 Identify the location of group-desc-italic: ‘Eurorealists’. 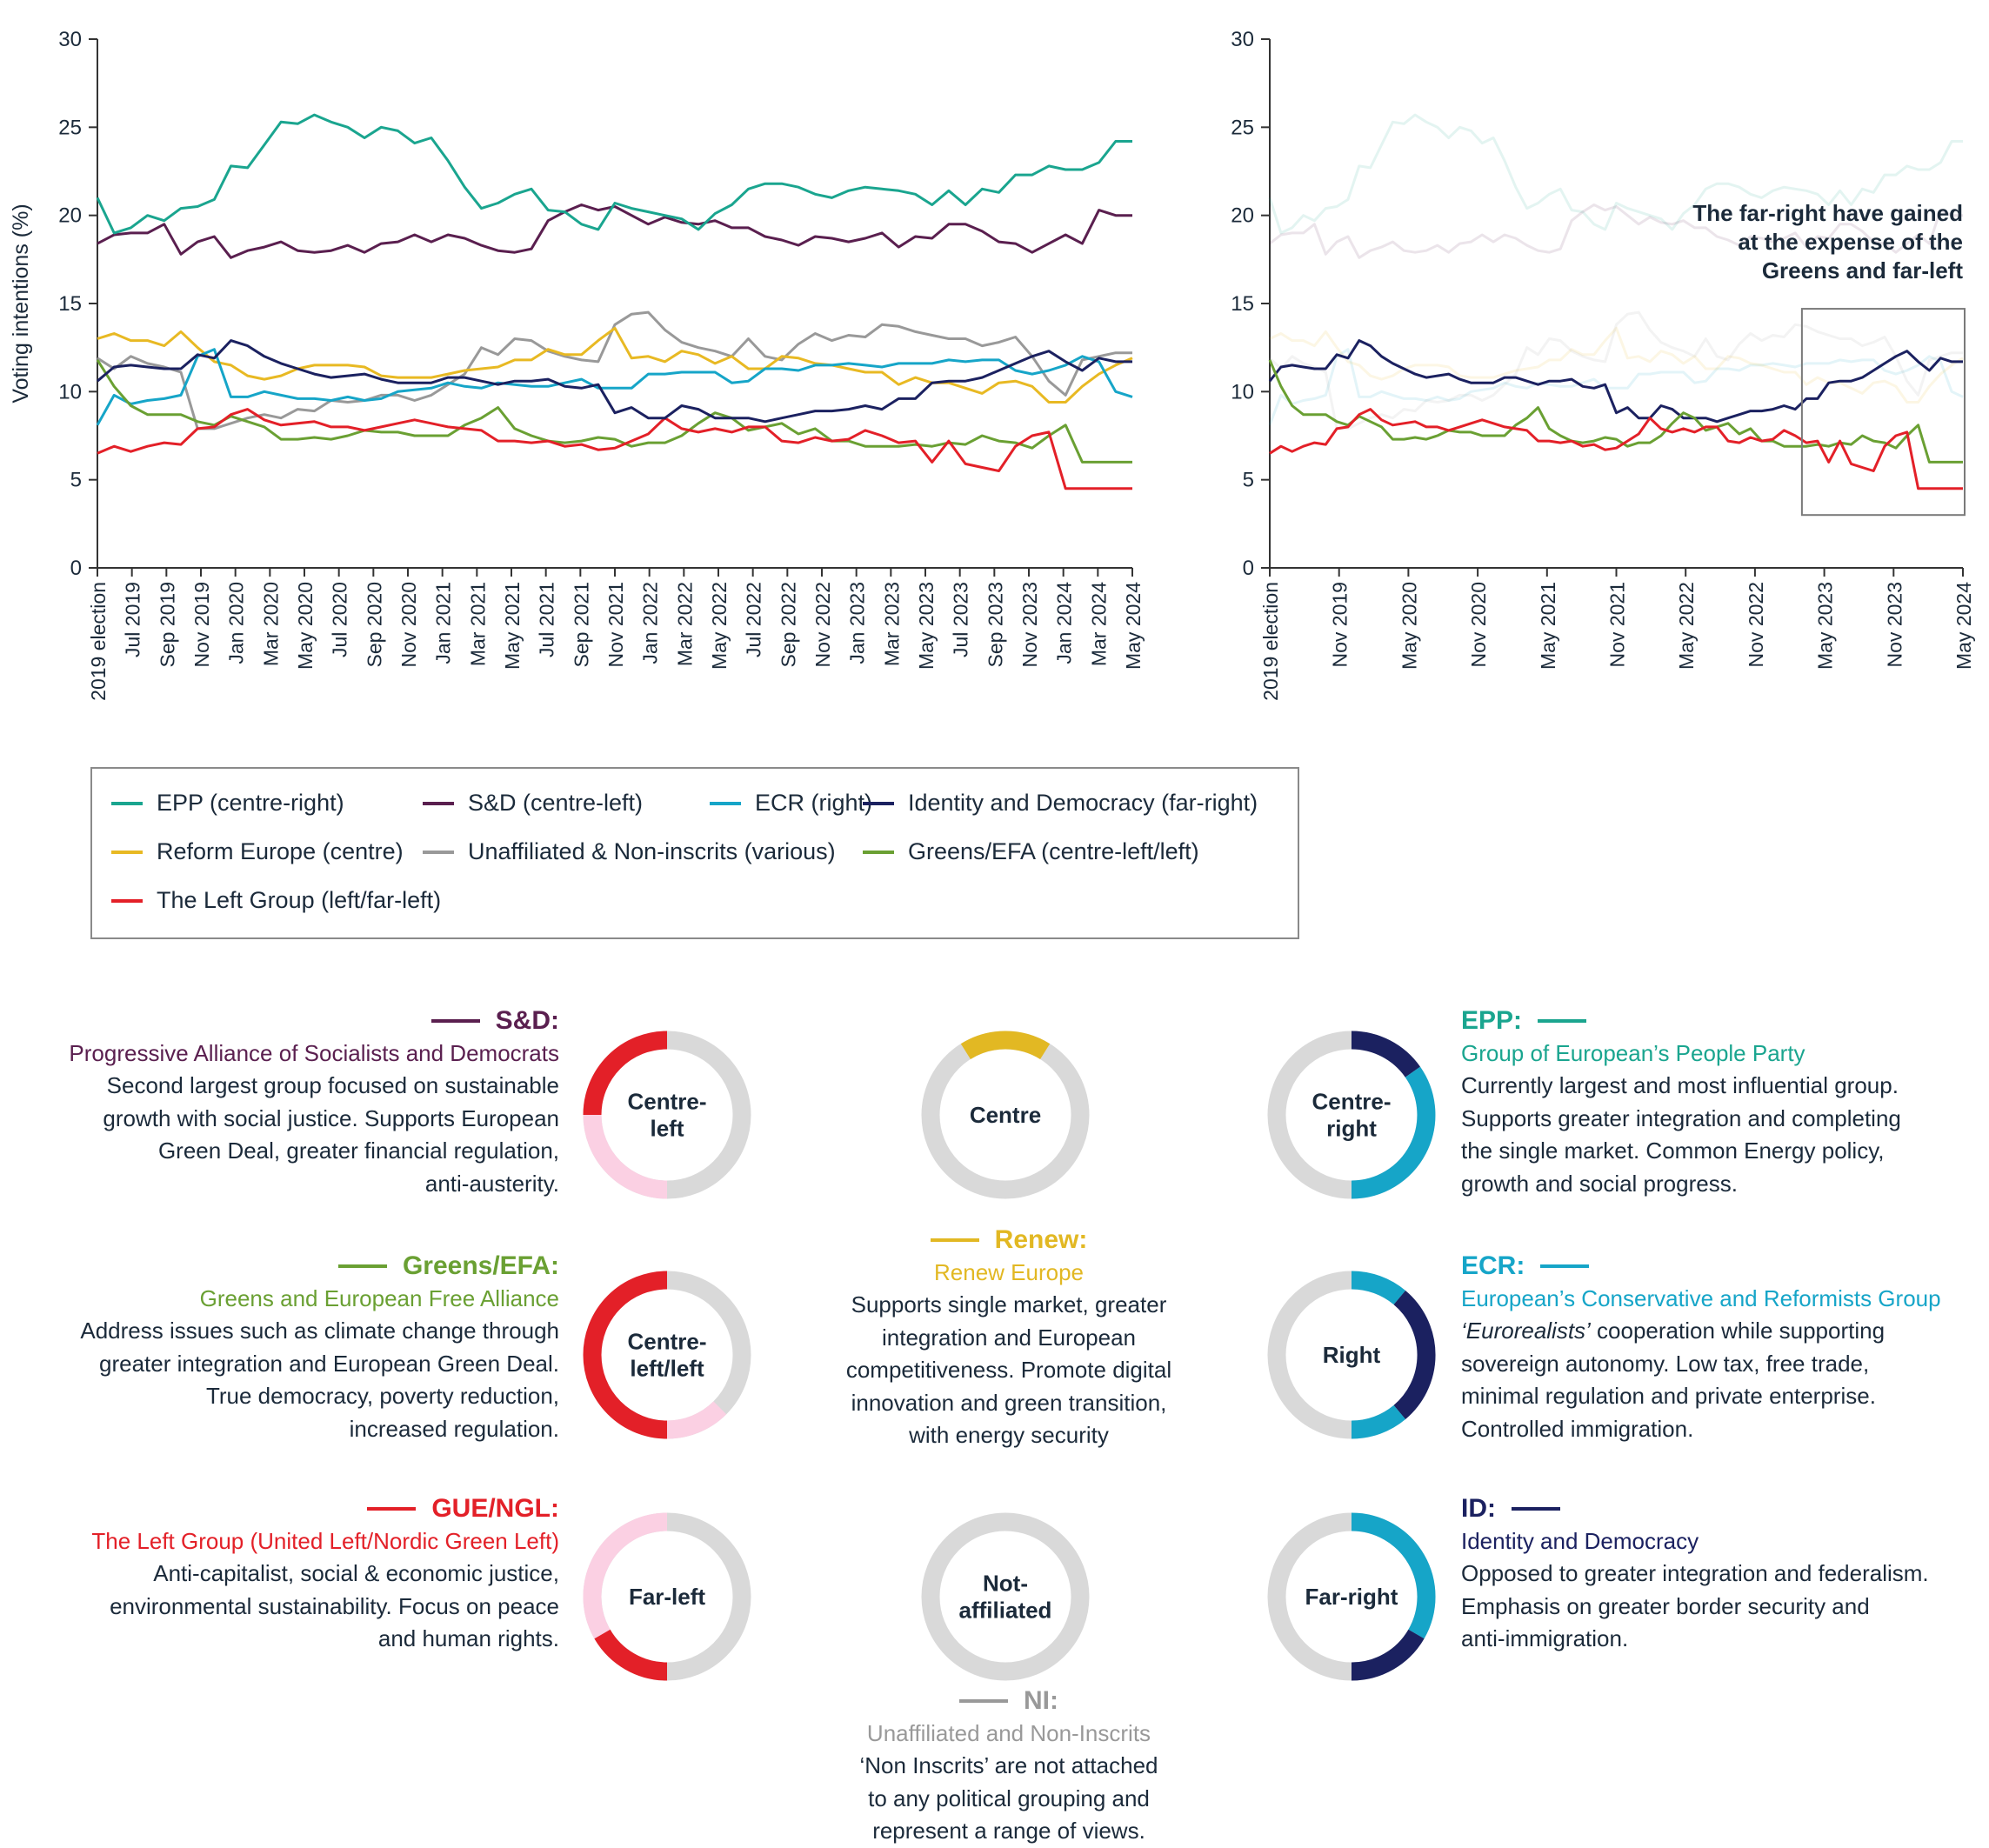
(1526, 1331).